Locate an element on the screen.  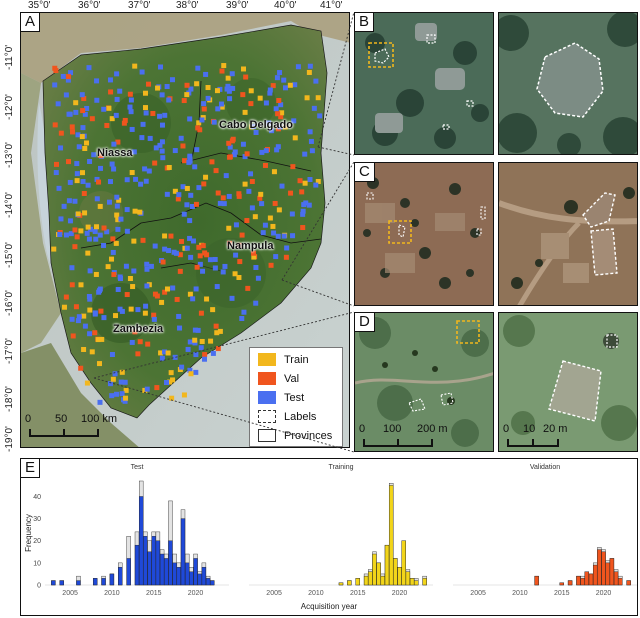
legend-item-test: Test is located at coordinates (296, 397).